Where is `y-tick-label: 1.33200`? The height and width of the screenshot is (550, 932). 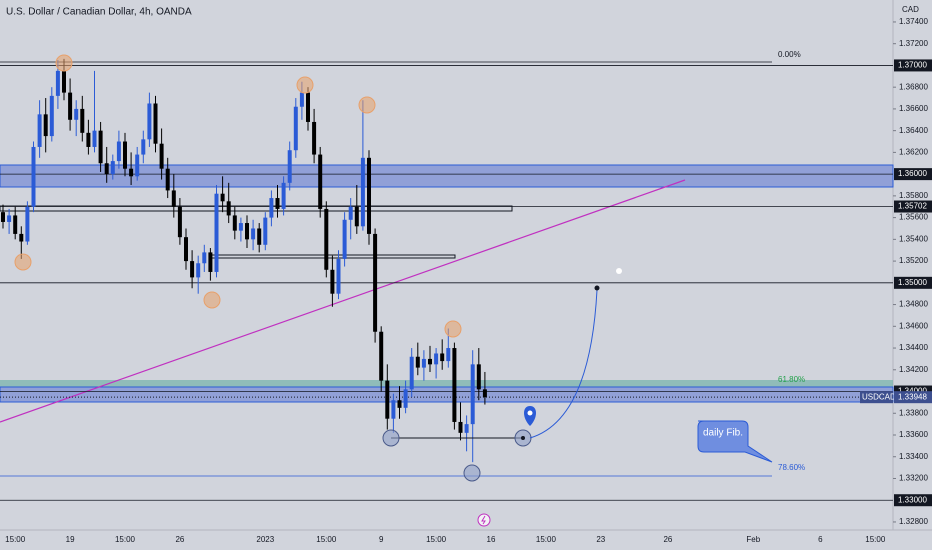 y-tick-label: 1.33200 is located at coordinates (913, 478).